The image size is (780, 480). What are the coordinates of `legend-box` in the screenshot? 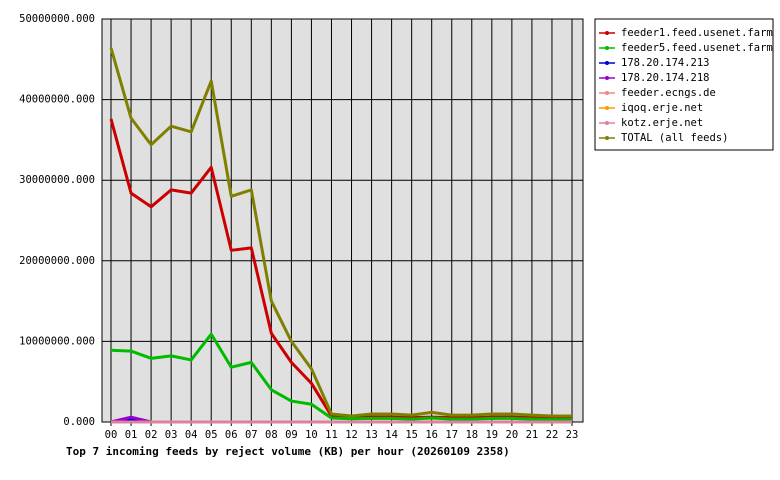 It's located at (684, 84).